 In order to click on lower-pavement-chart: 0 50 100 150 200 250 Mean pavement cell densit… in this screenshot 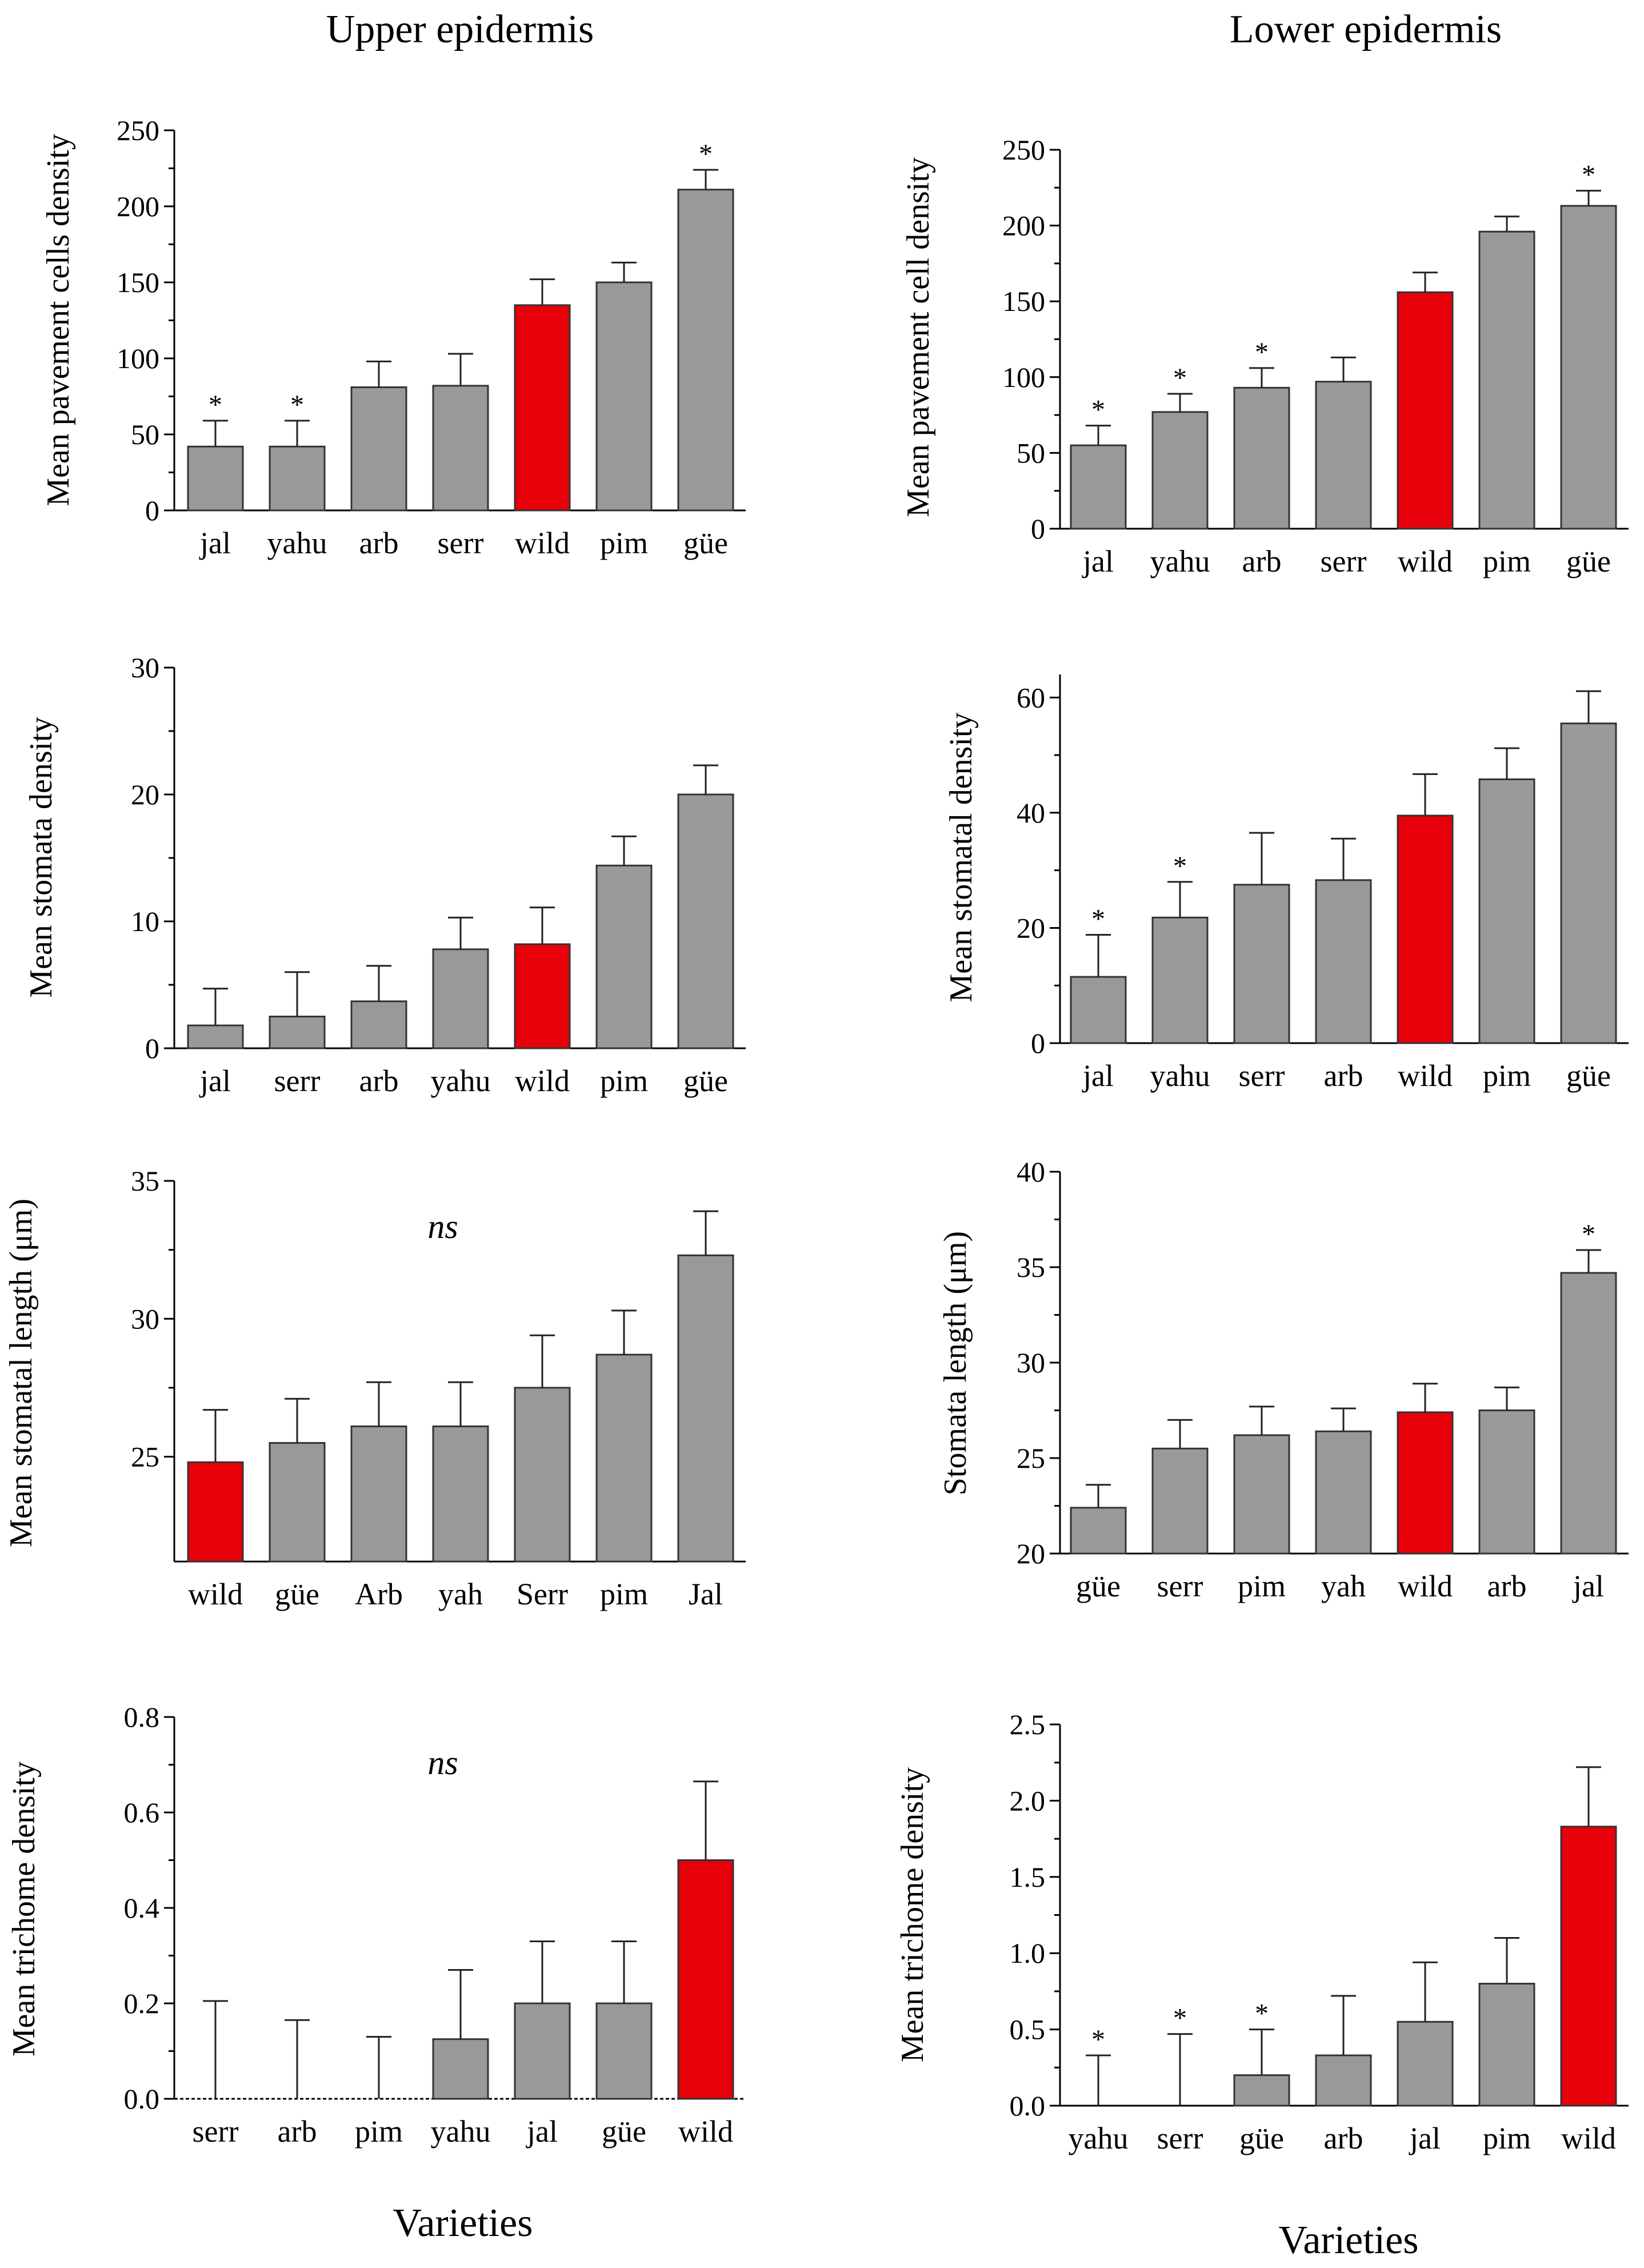, I will do `click(1265, 356)`.